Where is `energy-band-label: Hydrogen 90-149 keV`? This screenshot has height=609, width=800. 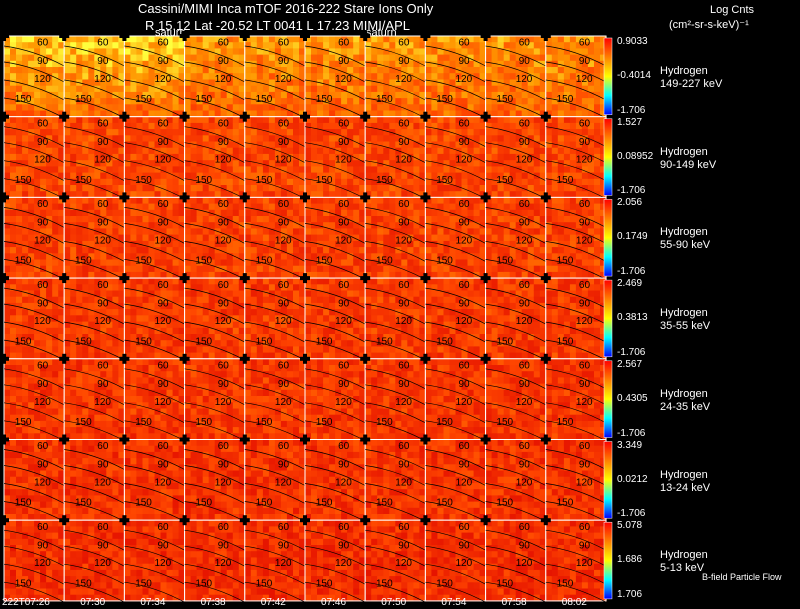
energy-band-label: Hydrogen 90-149 keV is located at coordinates (688, 158).